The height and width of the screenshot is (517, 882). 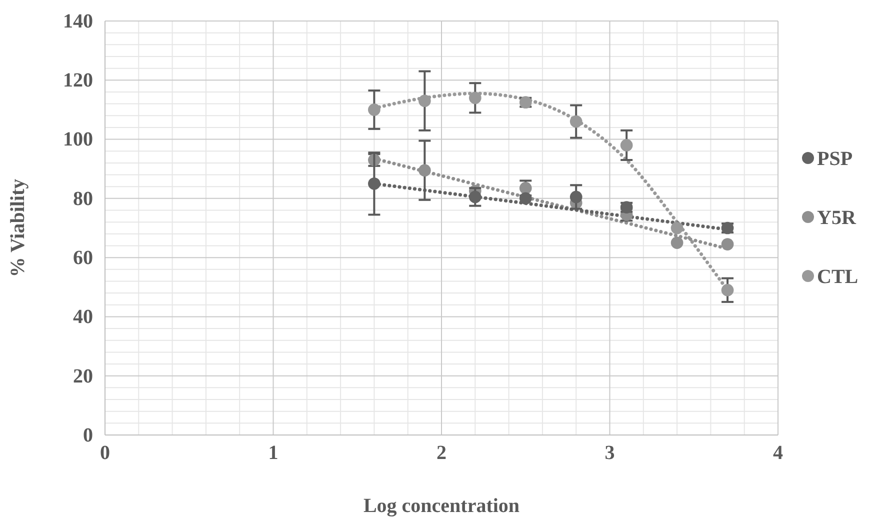 What do you see at coordinates (441, 453) in the screenshot?
I see `x-tick-label: 2` at bounding box center [441, 453].